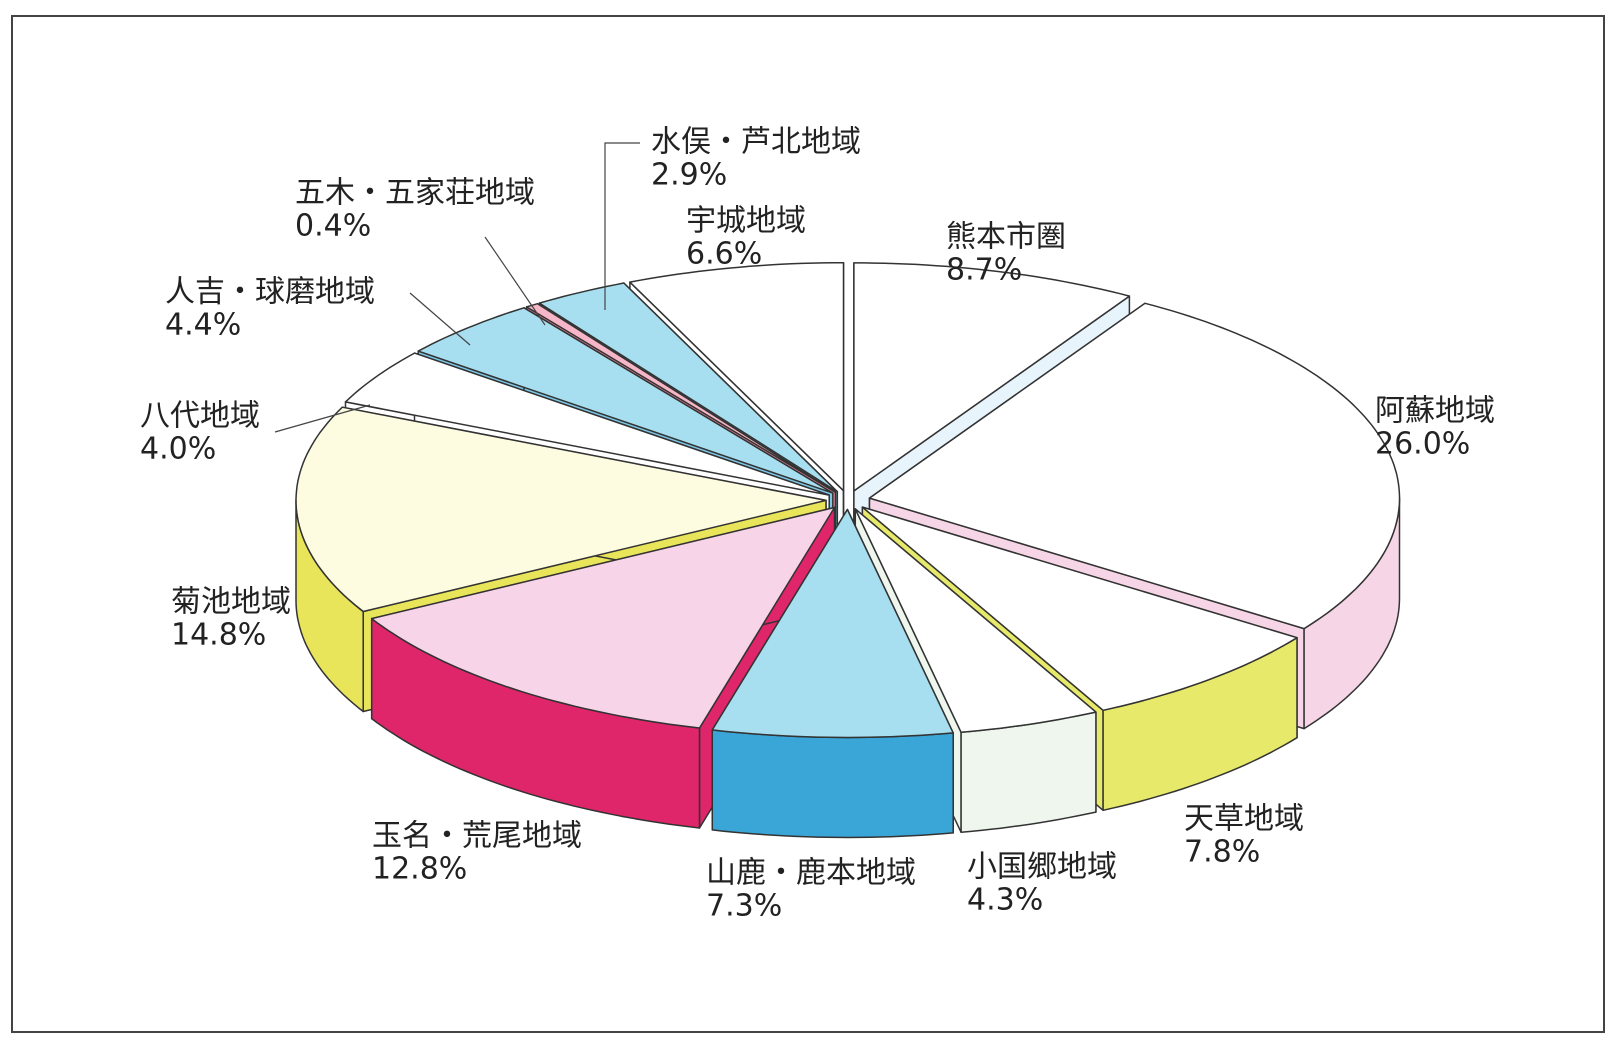 Image resolution: width=1621 pixels, height=1042 pixels. I want to click on slice-label: 人吉・球磨地域, so click(270, 292).